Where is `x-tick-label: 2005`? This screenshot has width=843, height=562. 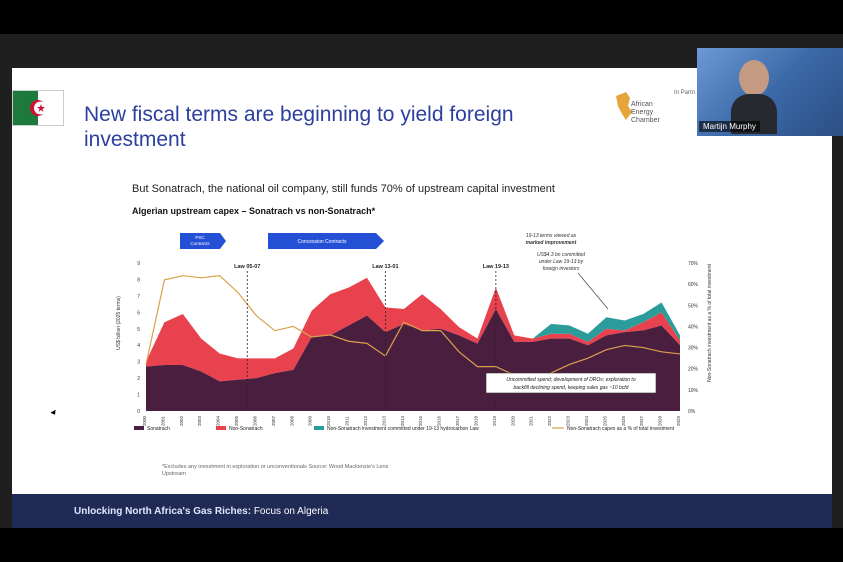 x-tick-label: 2005 is located at coordinates (236, 420).